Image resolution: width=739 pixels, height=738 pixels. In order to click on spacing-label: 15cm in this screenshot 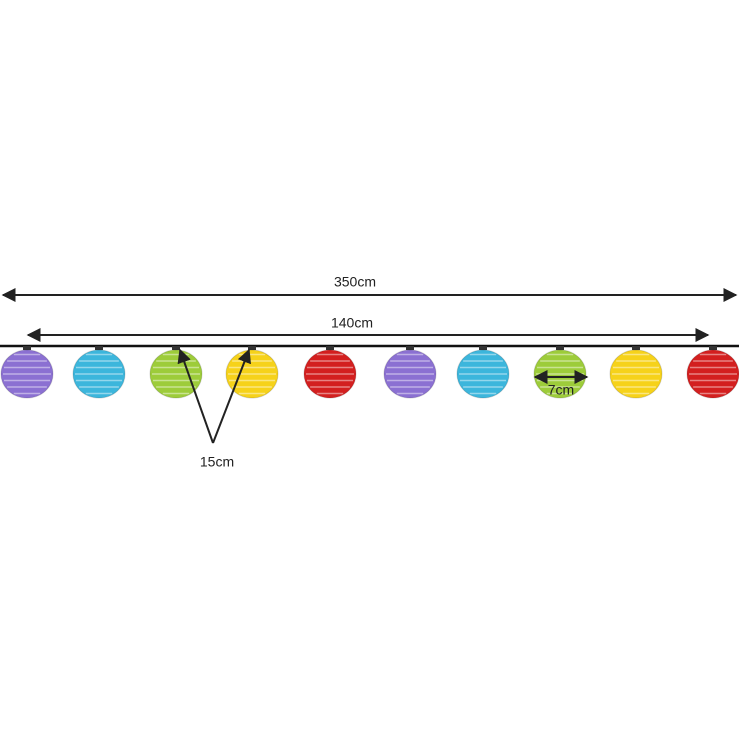, I will do `click(217, 462)`.